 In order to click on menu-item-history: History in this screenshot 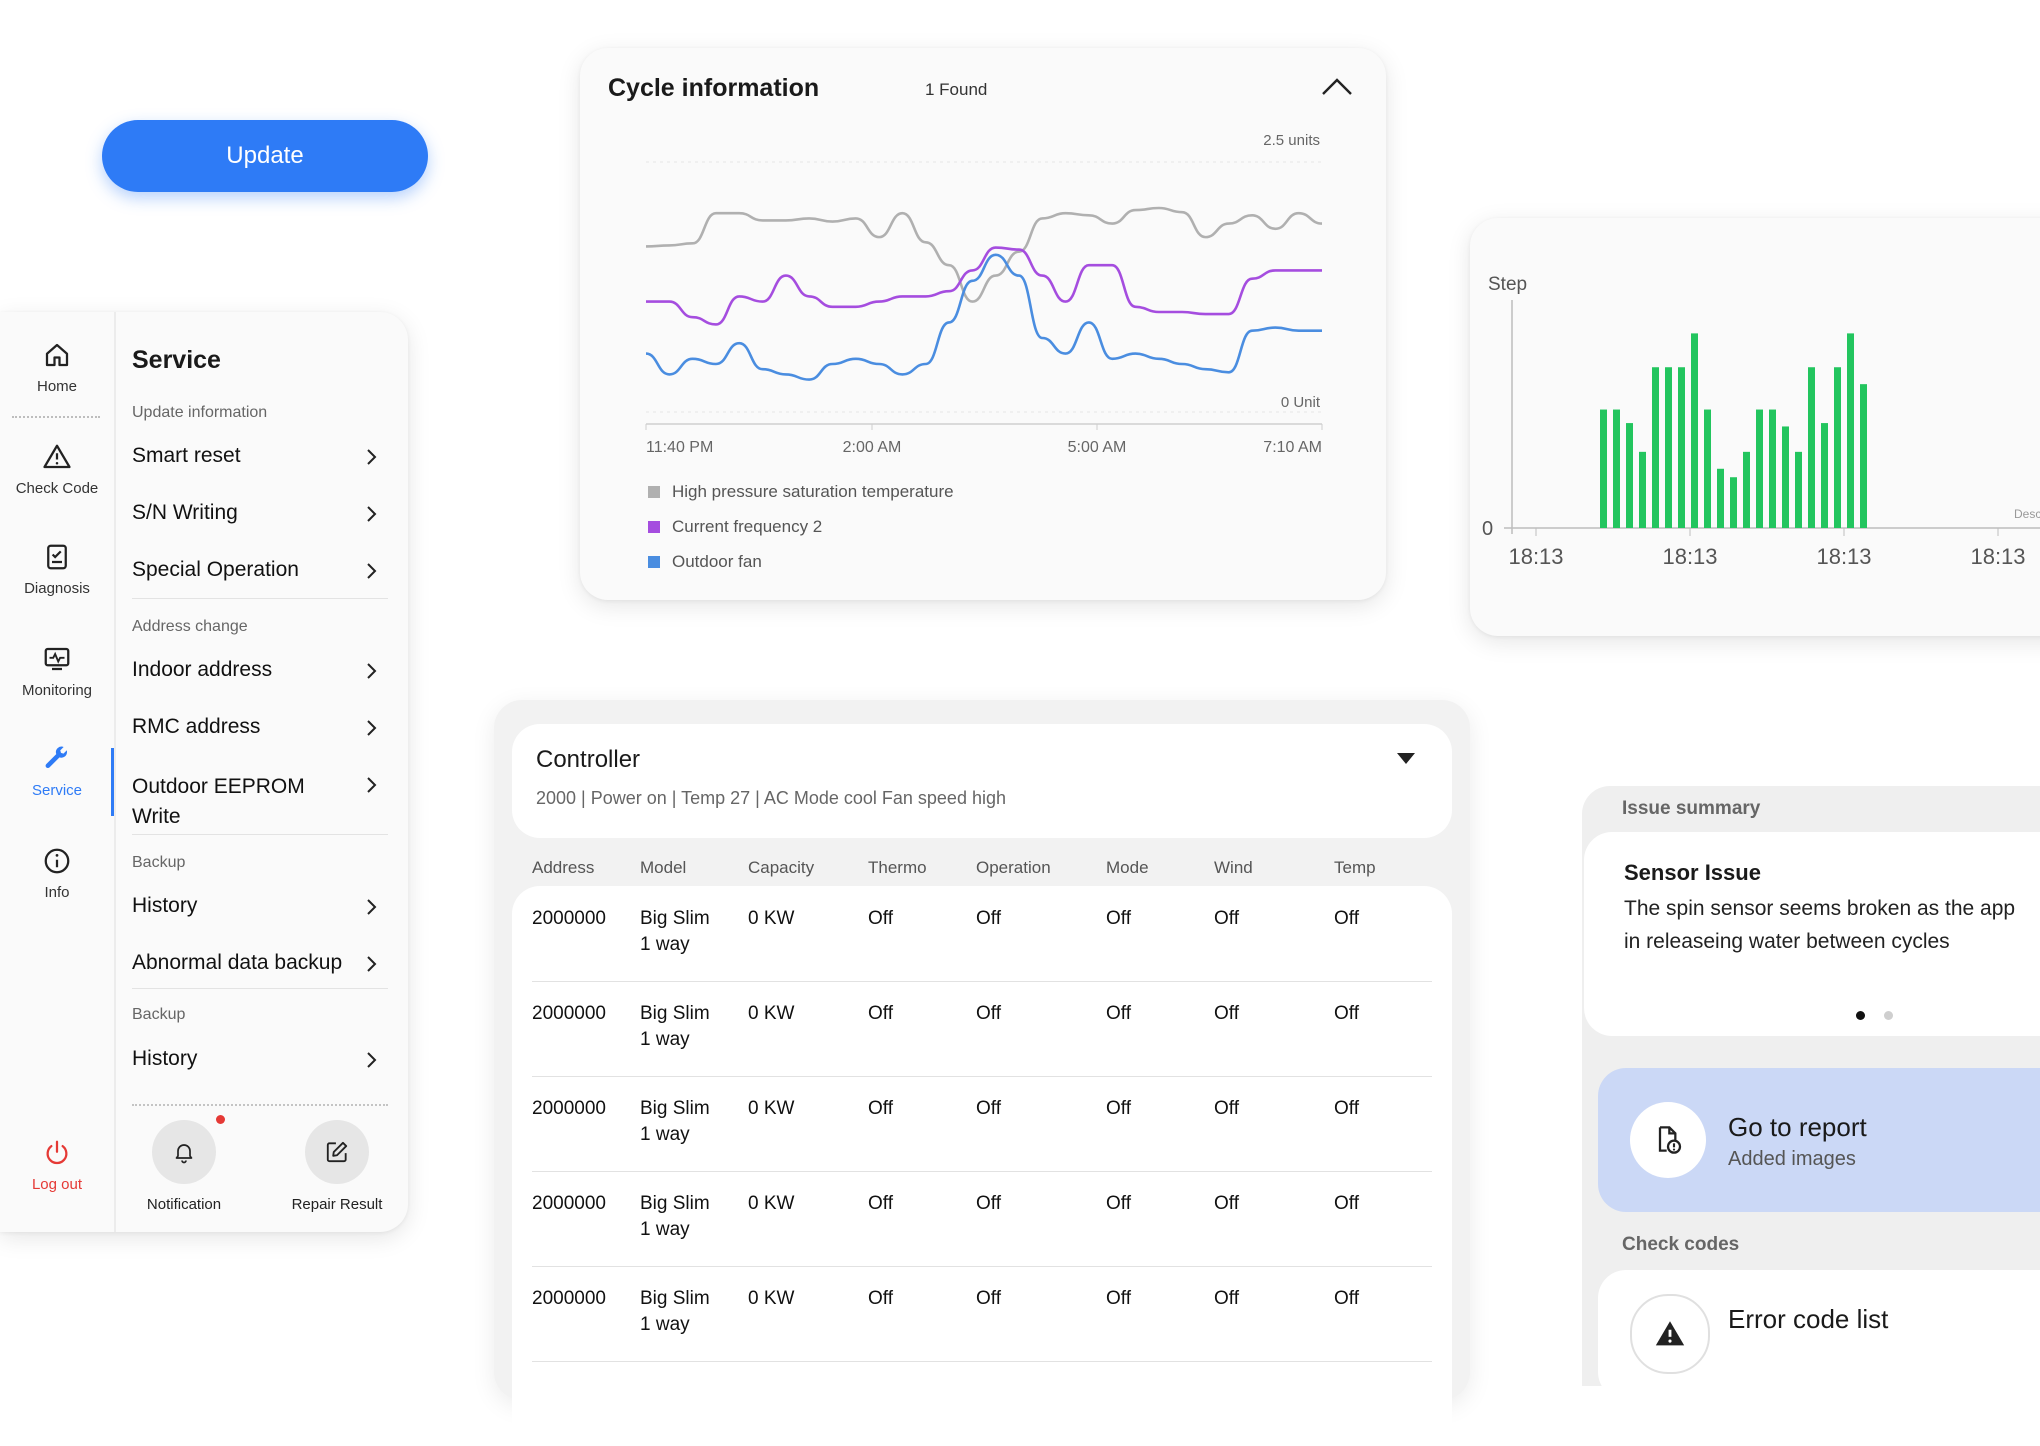, I will do `click(260, 906)`.